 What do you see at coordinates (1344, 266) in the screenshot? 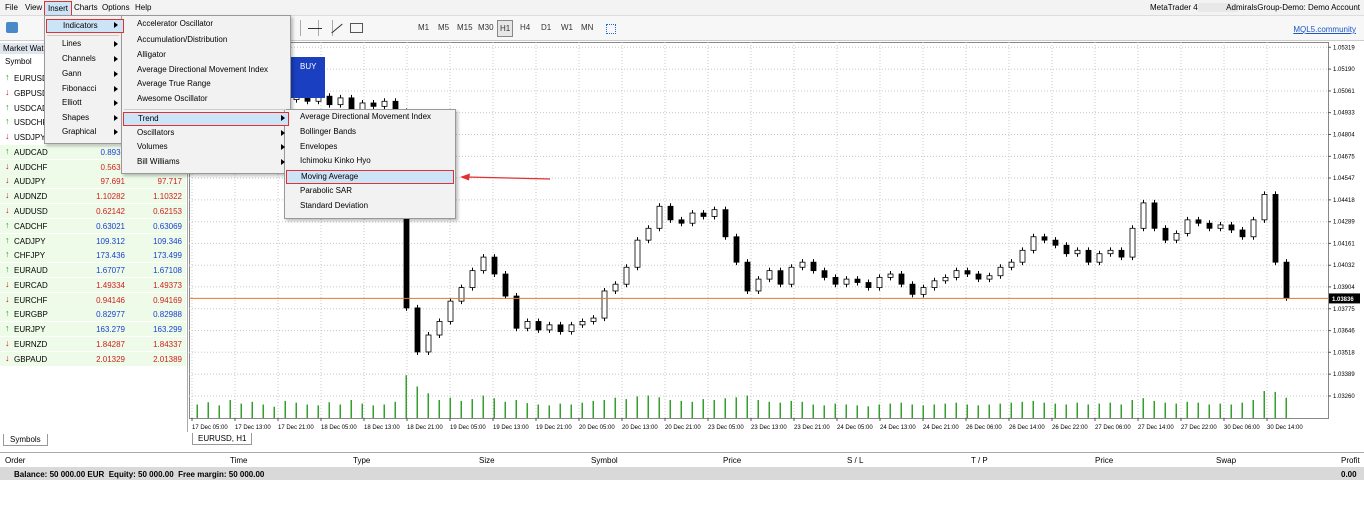
I see `y-tick-label: 1.04032` at bounding box center [1344, 266].